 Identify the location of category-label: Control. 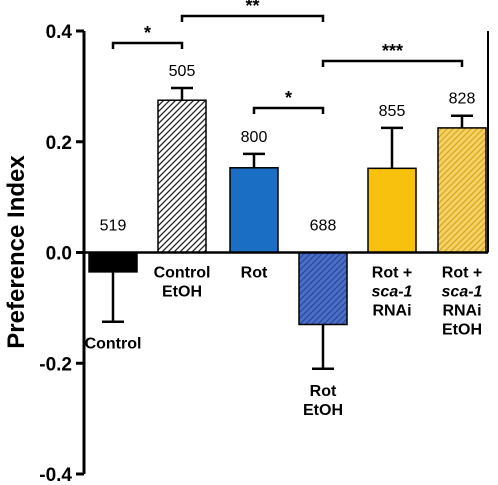
(113, 344).